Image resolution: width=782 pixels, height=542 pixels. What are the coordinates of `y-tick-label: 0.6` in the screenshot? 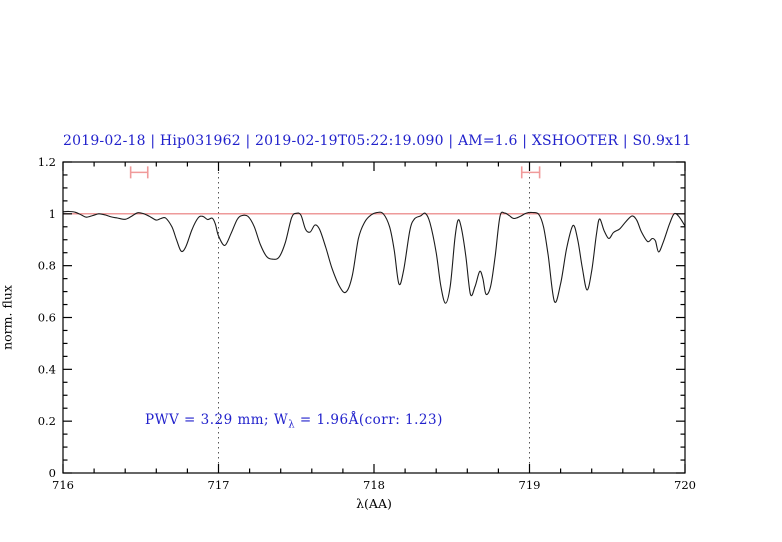 It's located at (47, 318).